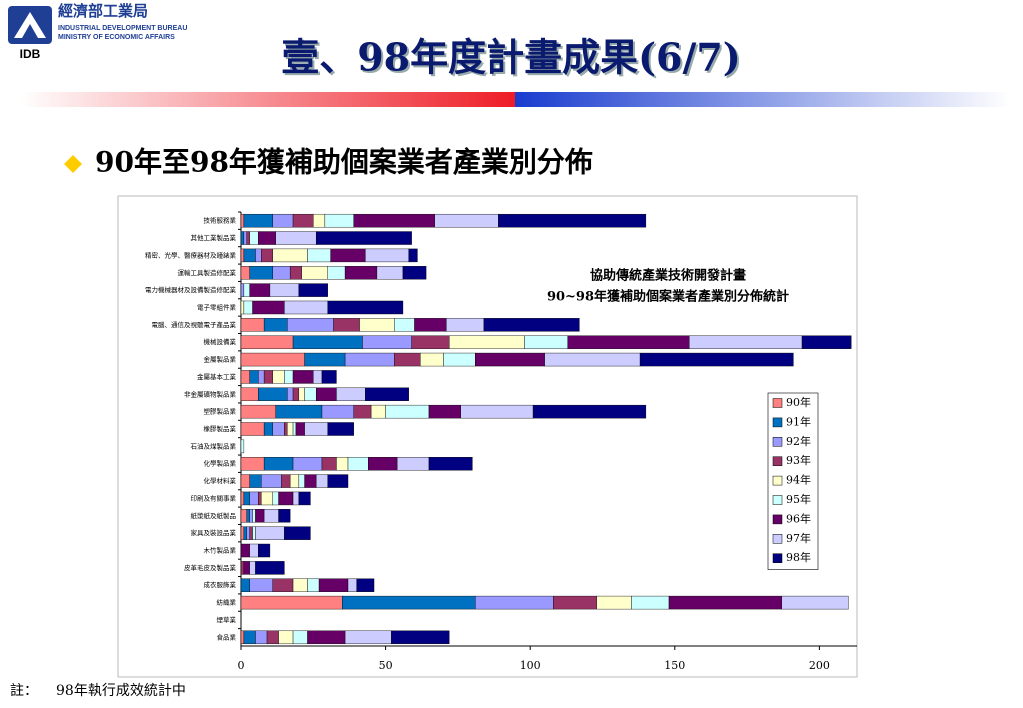  Describe the element at coordinates (227, 636) in the screenshot. I see `y-tick-label: 食品業` at that location.